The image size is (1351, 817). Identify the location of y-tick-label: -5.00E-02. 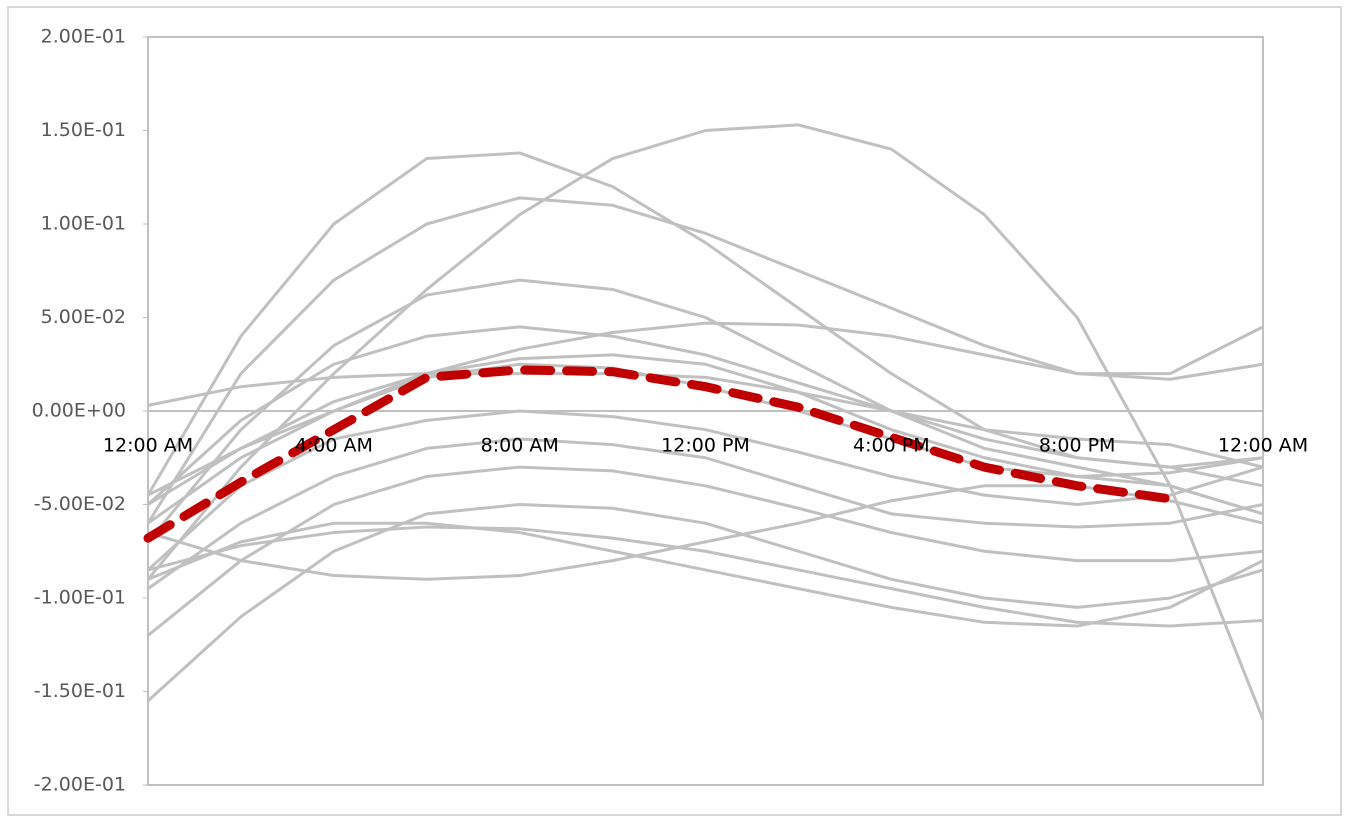
(80, 504).